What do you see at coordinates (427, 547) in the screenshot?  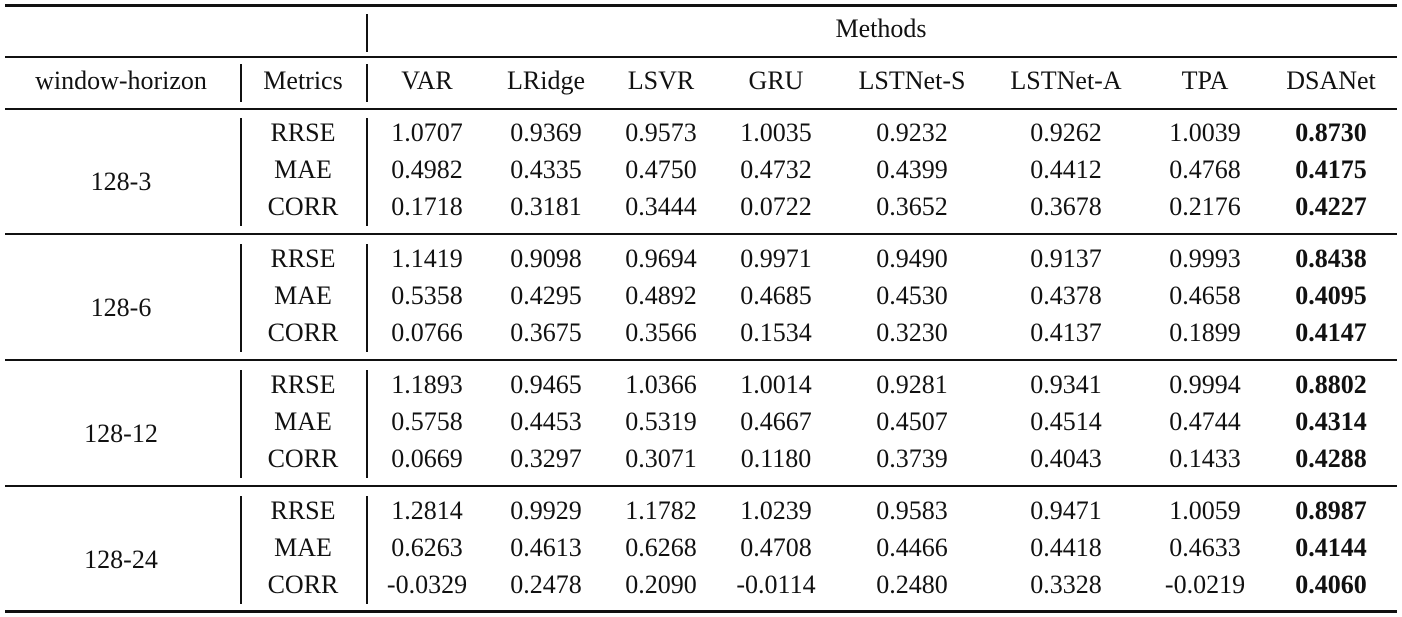 I see `value-cell: 0.6263` at bounding box center [427, 547].